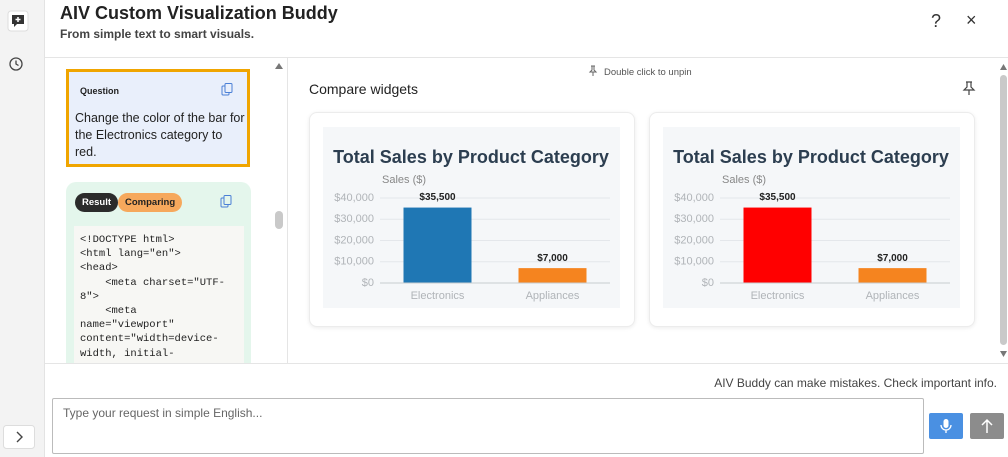 This screenshot has height=457, width=1008. Describe the element at coordinates (100, 91) in the screenshot. I see `question-label: Question` at that location.